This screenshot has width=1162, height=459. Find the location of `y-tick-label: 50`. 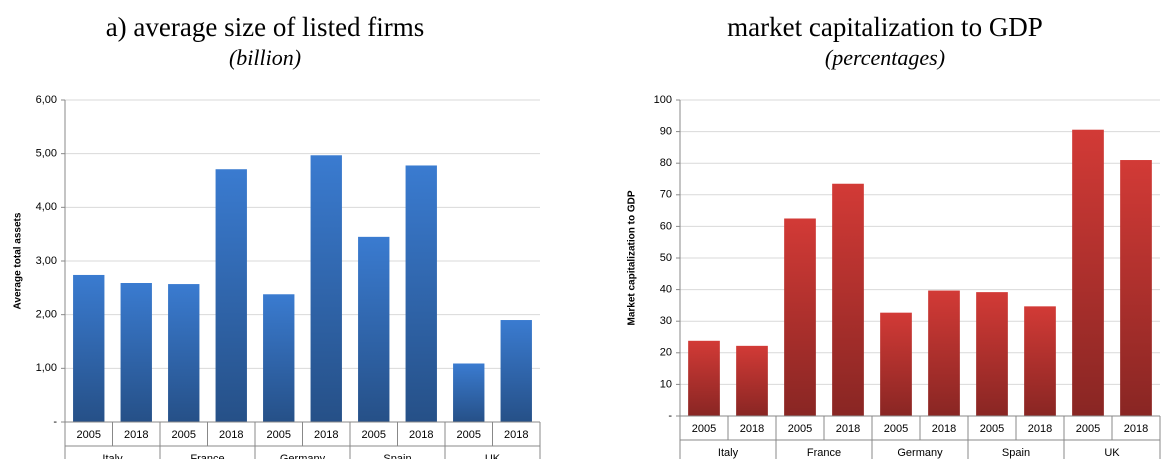

y-tick-label: 50 is located at coordinates (666, 258).